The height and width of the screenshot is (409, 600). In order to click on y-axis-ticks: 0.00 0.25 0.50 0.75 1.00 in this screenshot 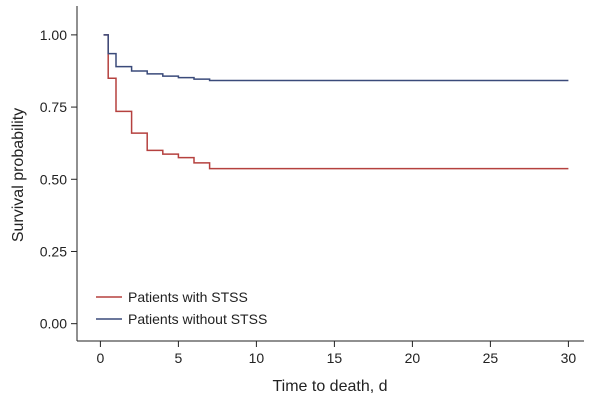, I will do `click(58, 179)`.